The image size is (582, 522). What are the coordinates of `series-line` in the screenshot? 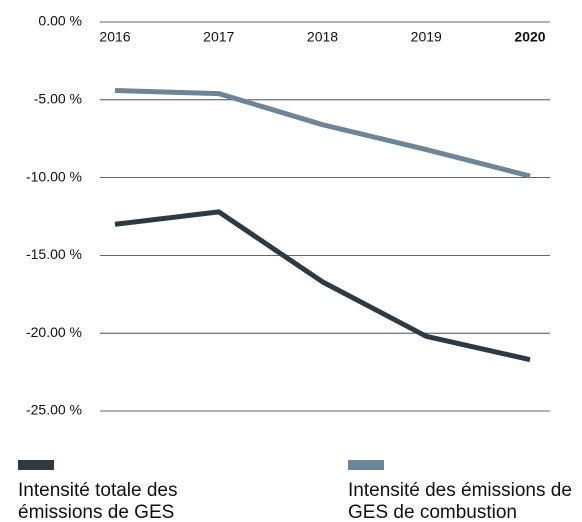 It's located at (322, 133).